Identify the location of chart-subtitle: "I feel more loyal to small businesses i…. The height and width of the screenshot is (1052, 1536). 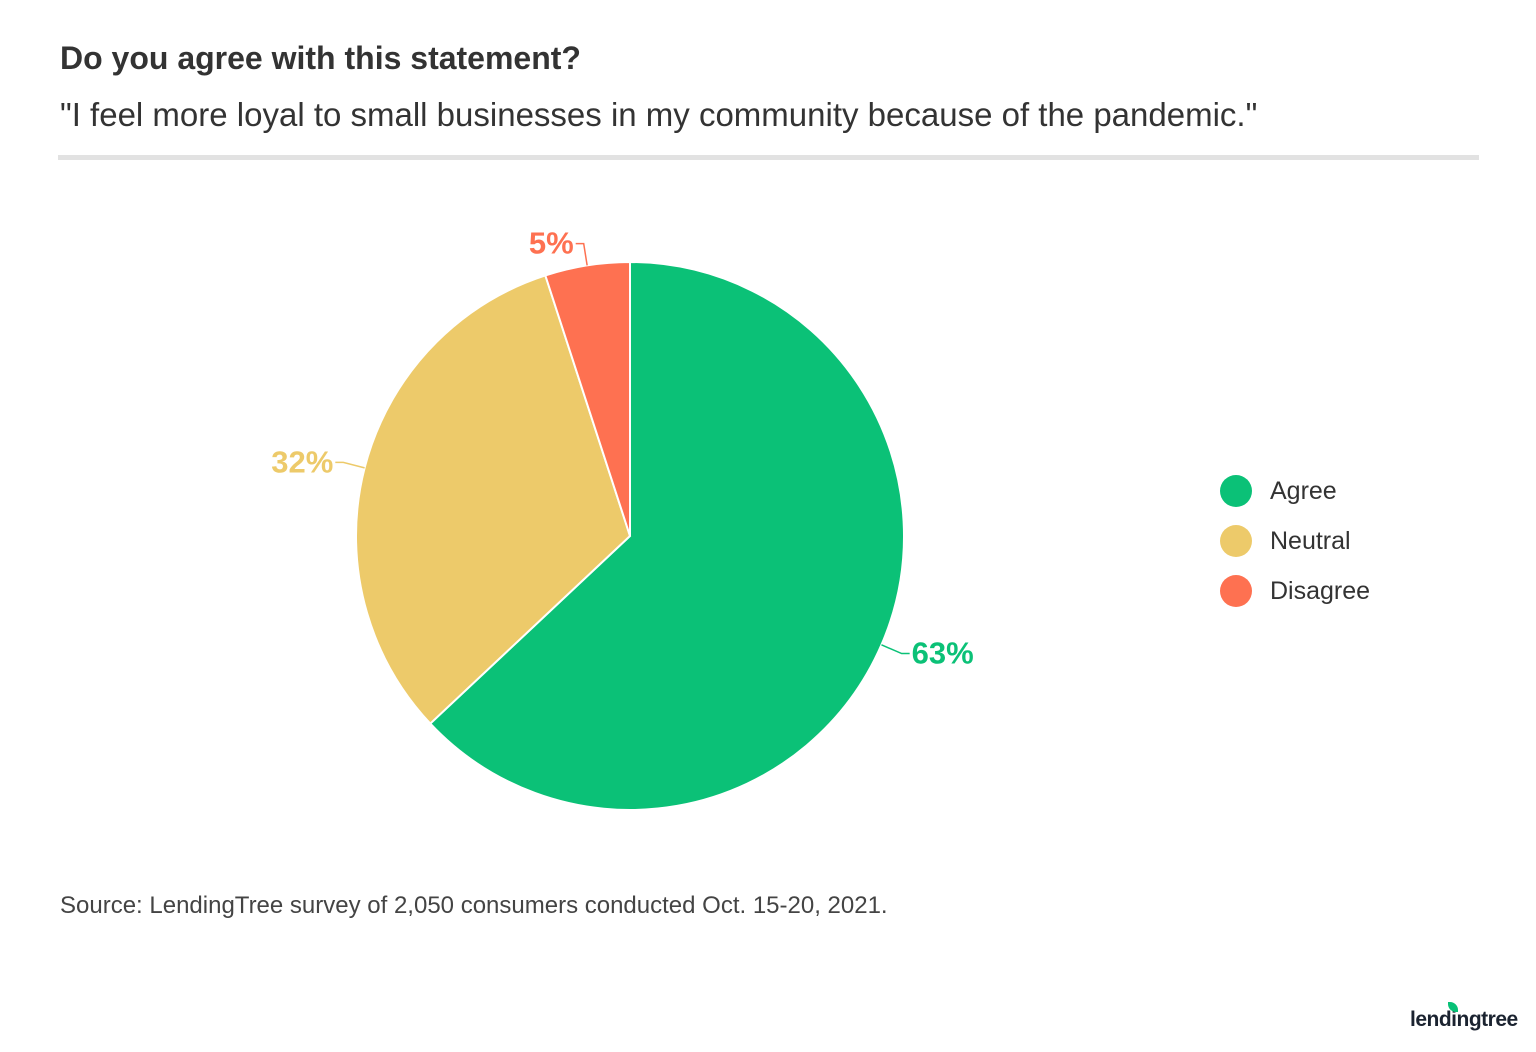
(659, 114).